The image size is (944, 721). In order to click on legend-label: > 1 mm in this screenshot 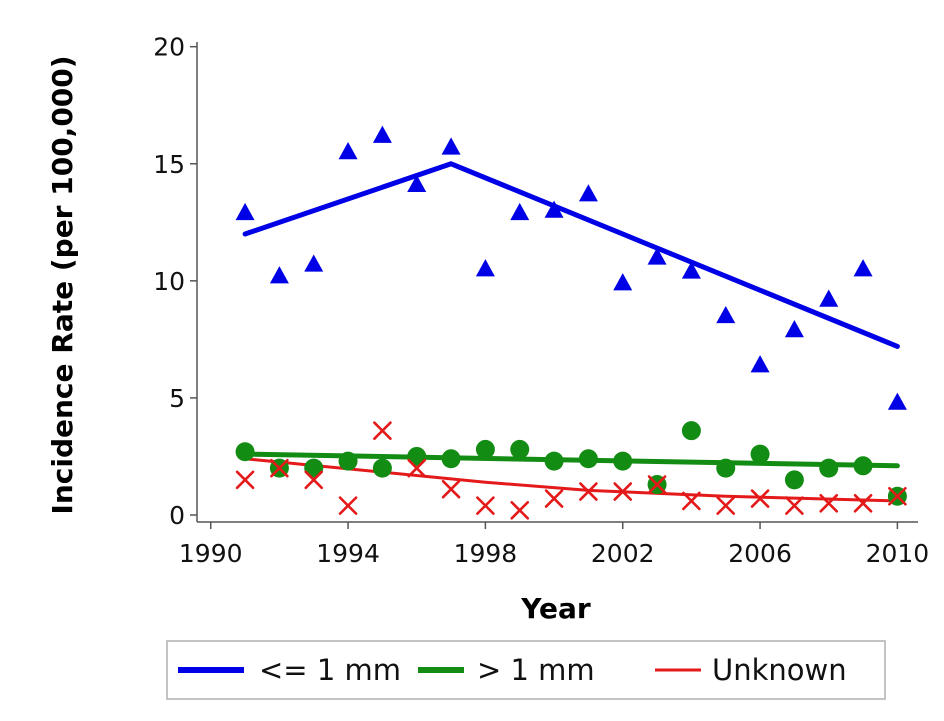, I will do `click(536, 670)`.